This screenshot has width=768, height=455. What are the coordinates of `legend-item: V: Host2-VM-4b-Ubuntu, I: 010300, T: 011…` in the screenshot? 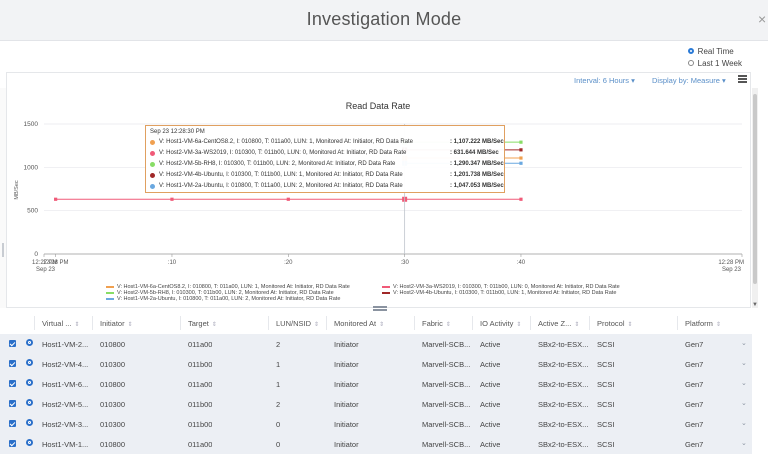 It's located at (499, 293).